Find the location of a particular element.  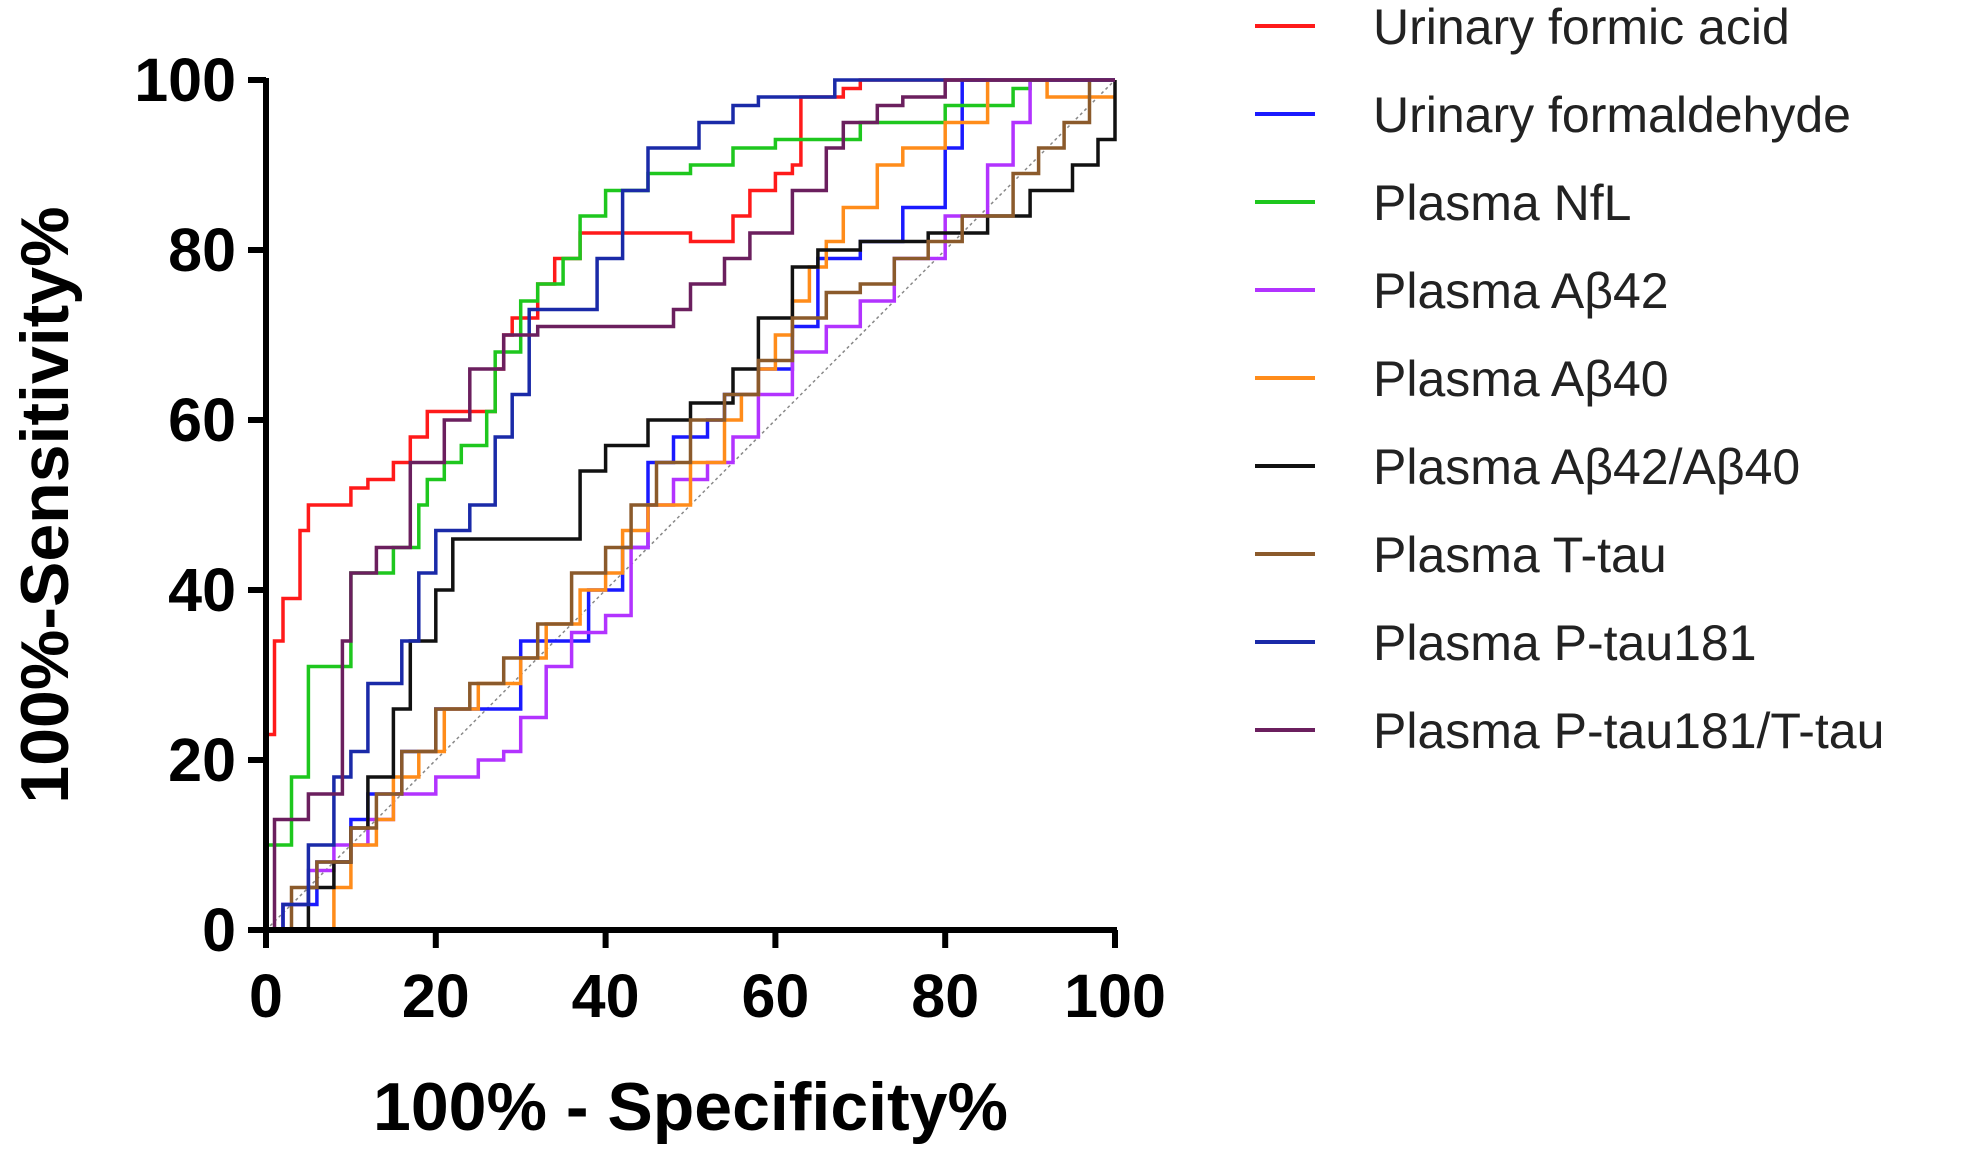

y-tick-label: 20 is located at coordinates (202, 760).